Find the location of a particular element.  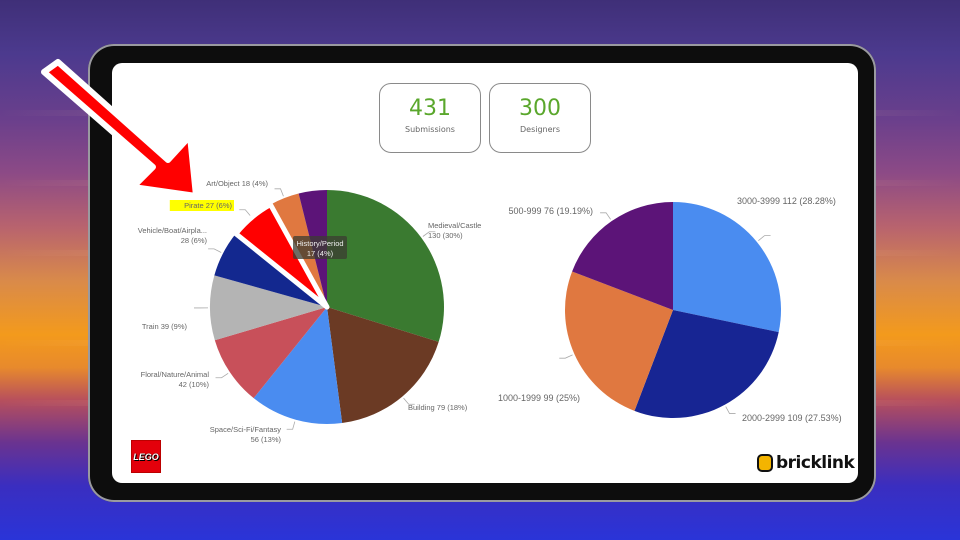

pie-slice-pirate is located at coordinates (281, 256).